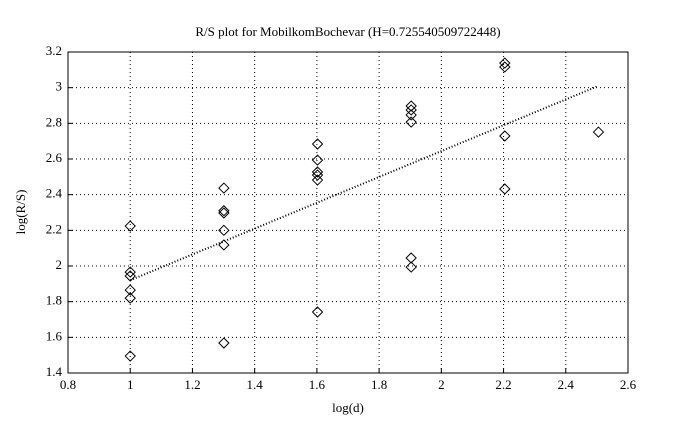 The image size is (686, 430). Describe the element at coordinates (59, 264) in the screenshot. I see `y-tick-label: 2` at that location.